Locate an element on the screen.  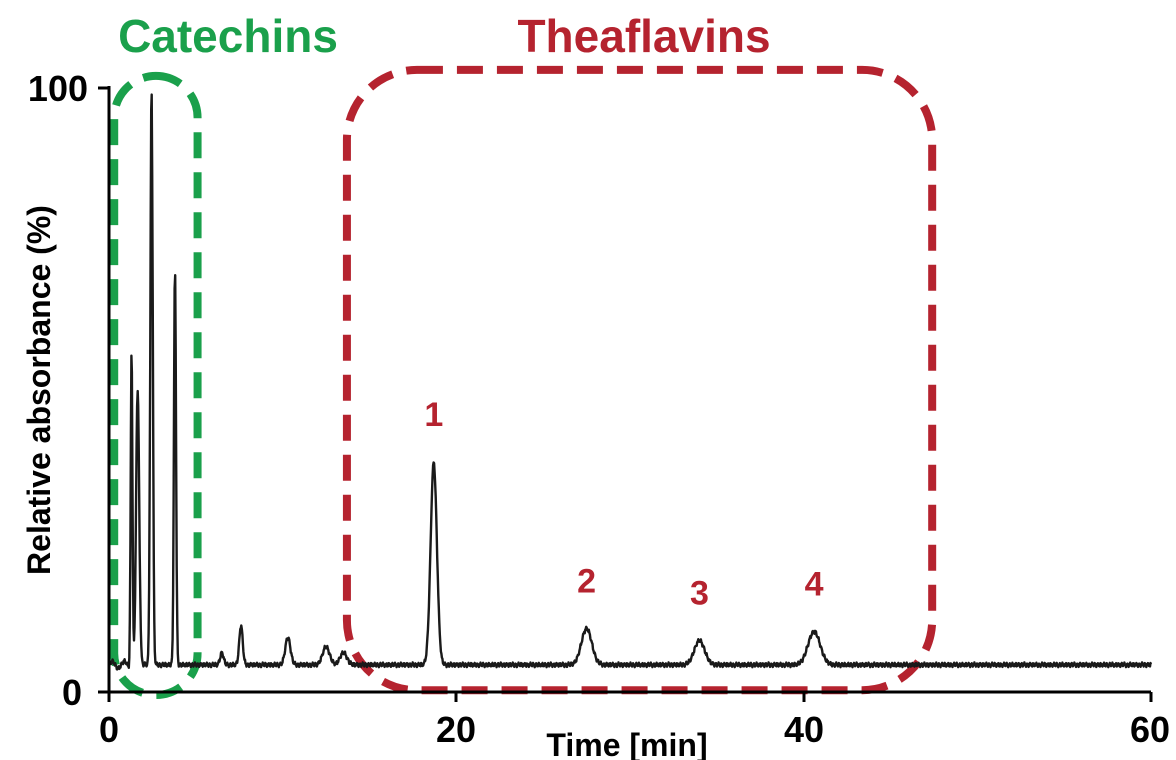
y-tick-label-0: 0 is located at coordinates (72, 692).